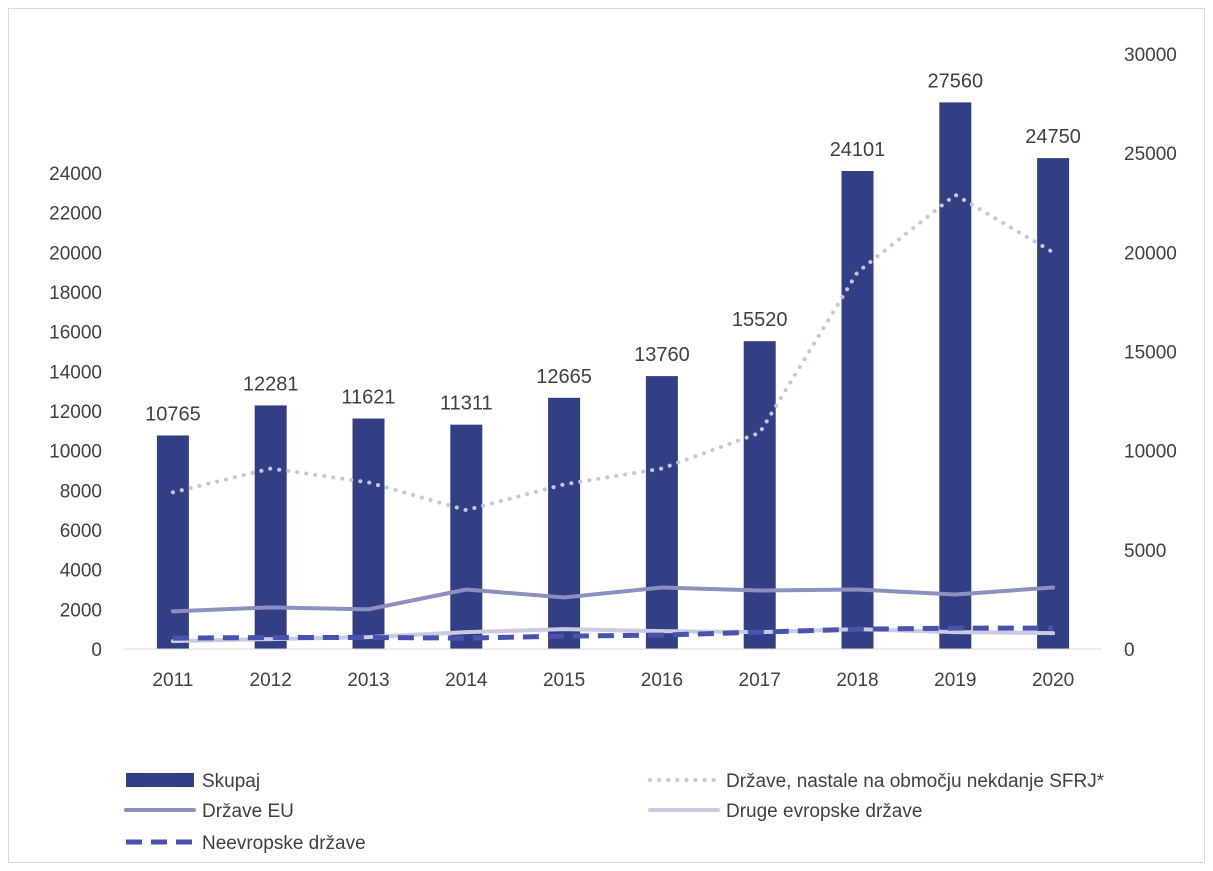 The width and height of the screenshot is (1213, 871). Describe the element at coordinates (96, 650) in the screenshot. I see `left-tick-label: 0` at that location.